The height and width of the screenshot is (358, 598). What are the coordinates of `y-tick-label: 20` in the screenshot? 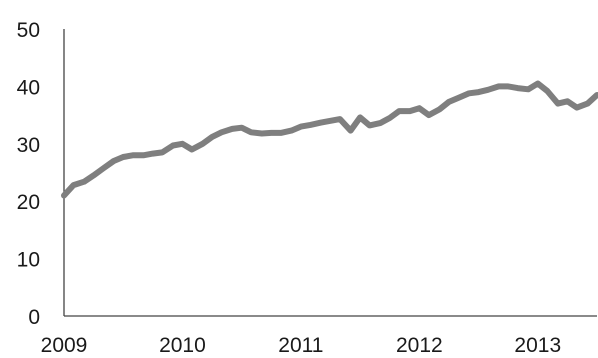 It's located at (28, 202).